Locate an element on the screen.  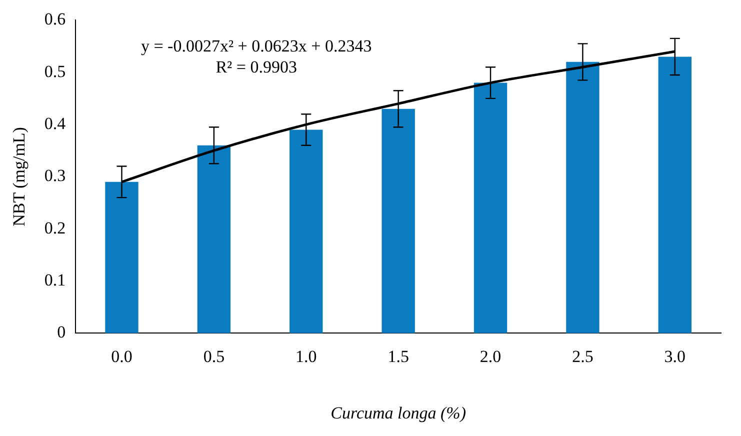
x-tick-label: 2.0 is located at coordinates (491, 356).